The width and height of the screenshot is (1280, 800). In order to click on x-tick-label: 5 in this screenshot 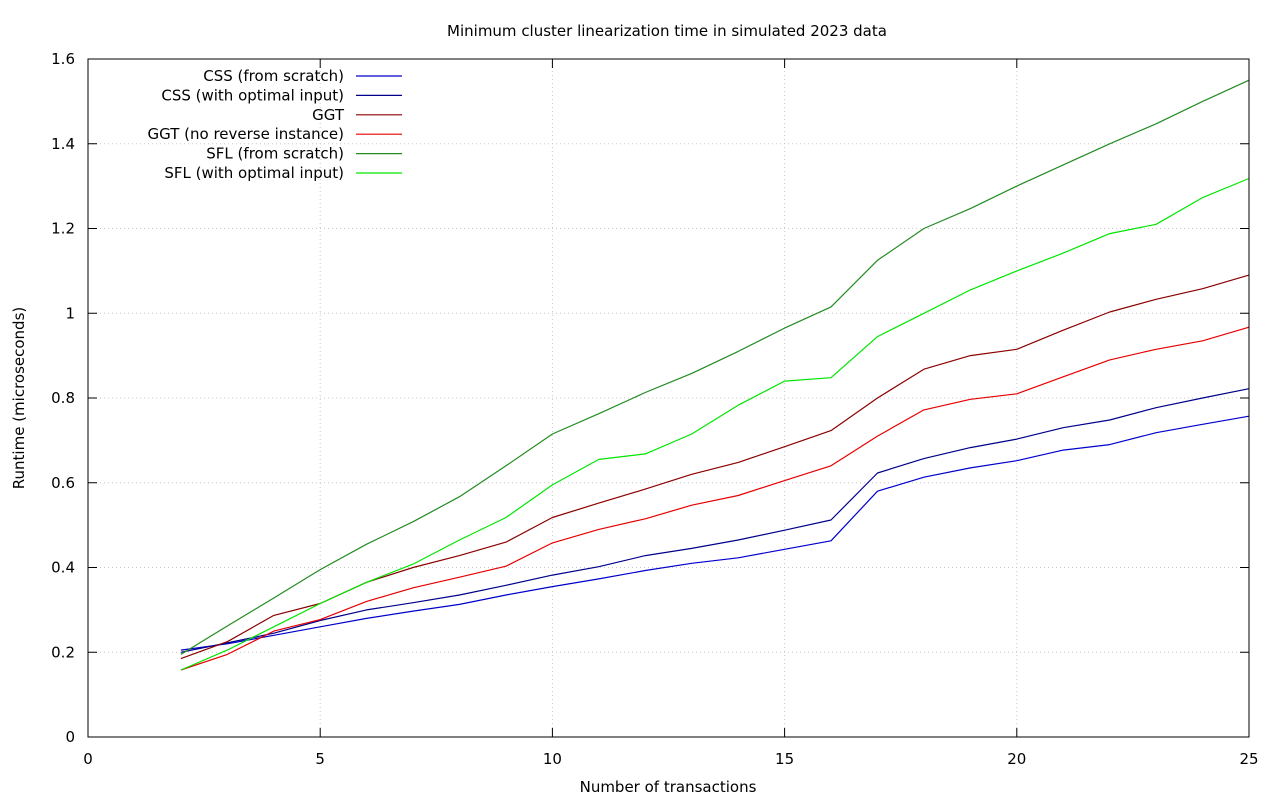, I will do `click(320, 759)`.